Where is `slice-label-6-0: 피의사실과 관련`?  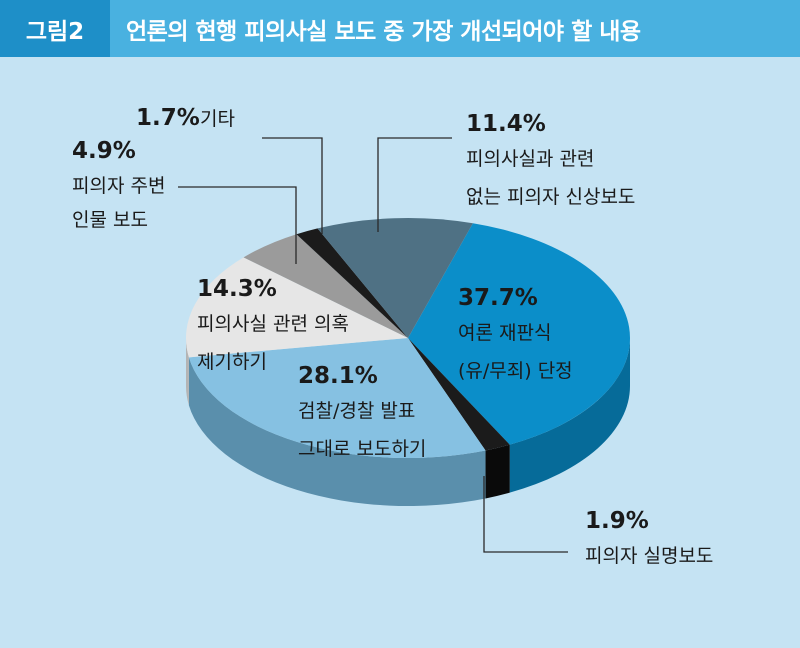 slice-label-6-0: 피의사실과 관련 is located at coordinates (530, 159).